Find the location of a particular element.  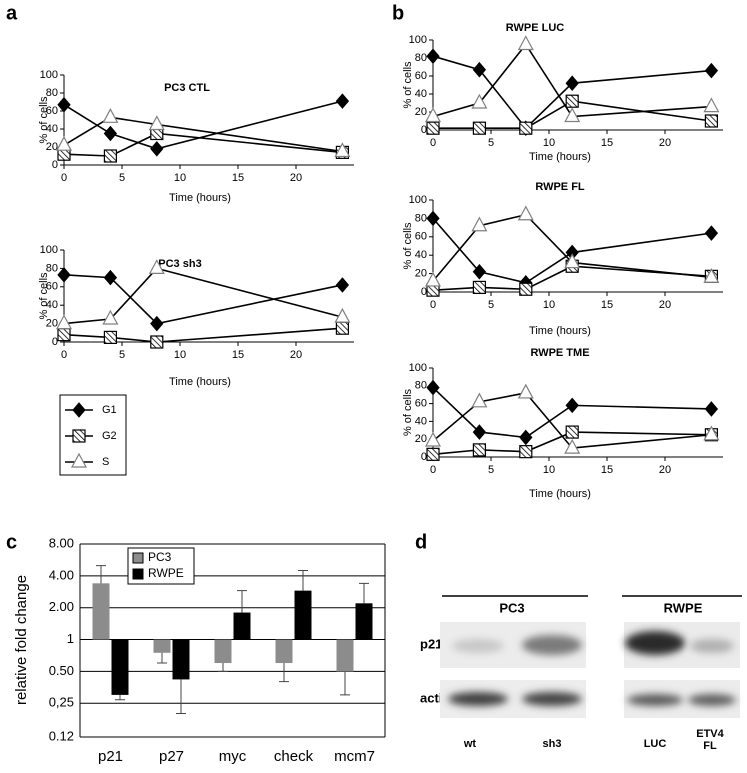

legend-label: S is located at coordinates (105, 462).